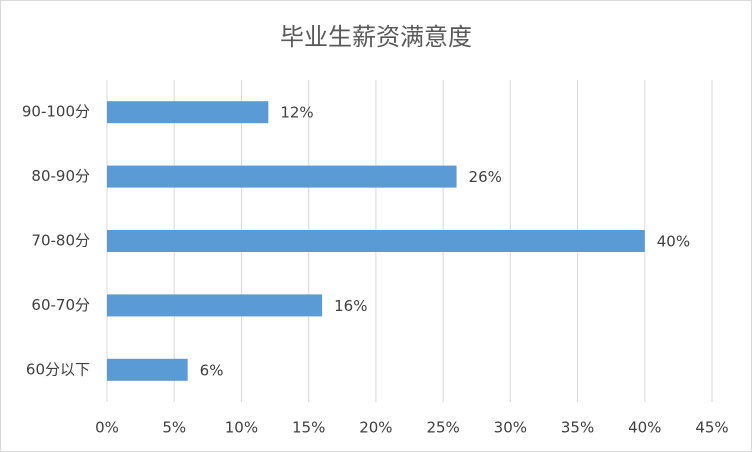  What do you see at coordinates (296, 113) in the screenshot?
I see `value-label: 12%` at bounding box center [296, 113].